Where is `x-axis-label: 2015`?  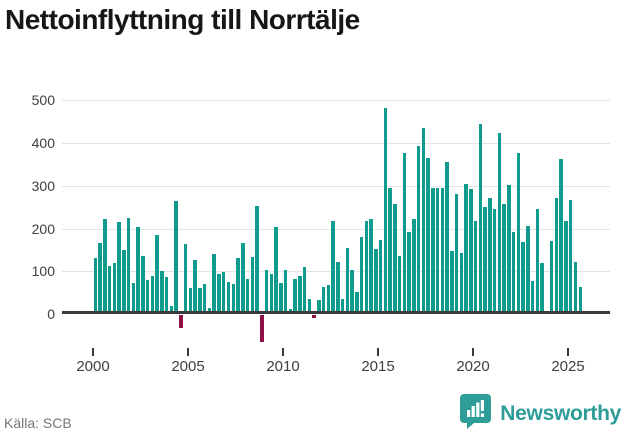 x-axis-label: 2015 is located at coordinates (378, 366).